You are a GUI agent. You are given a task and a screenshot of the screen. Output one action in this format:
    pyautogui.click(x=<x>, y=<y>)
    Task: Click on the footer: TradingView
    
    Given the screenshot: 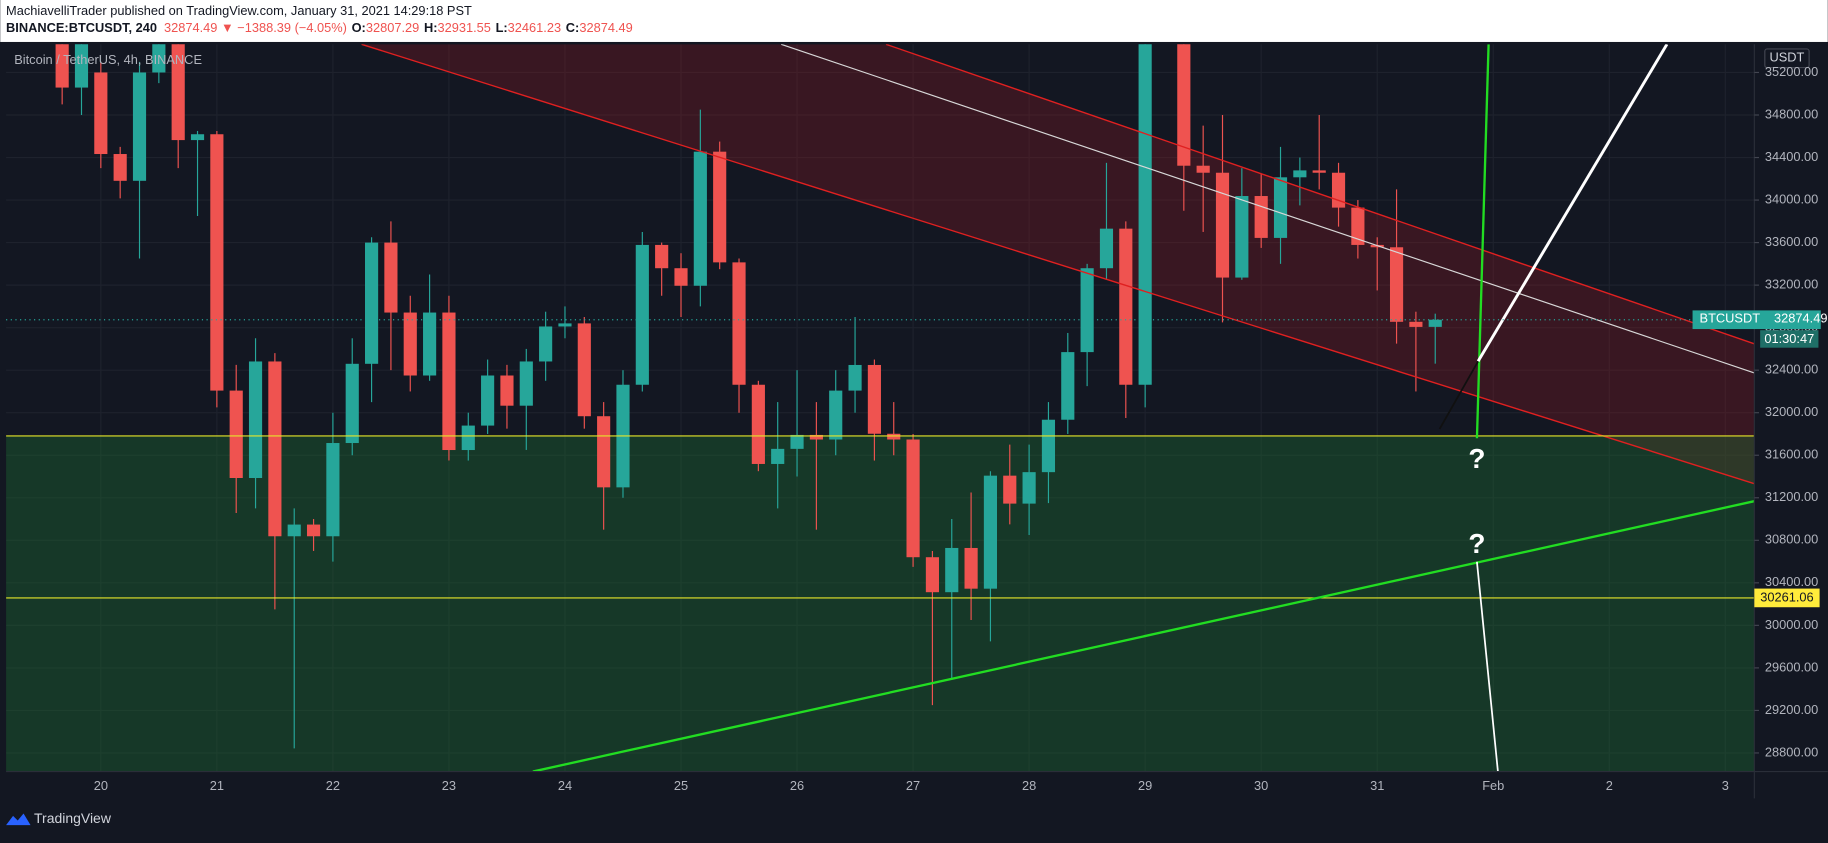 What is the action you would take?
    pyautogui.click(x=59, y=818)
    